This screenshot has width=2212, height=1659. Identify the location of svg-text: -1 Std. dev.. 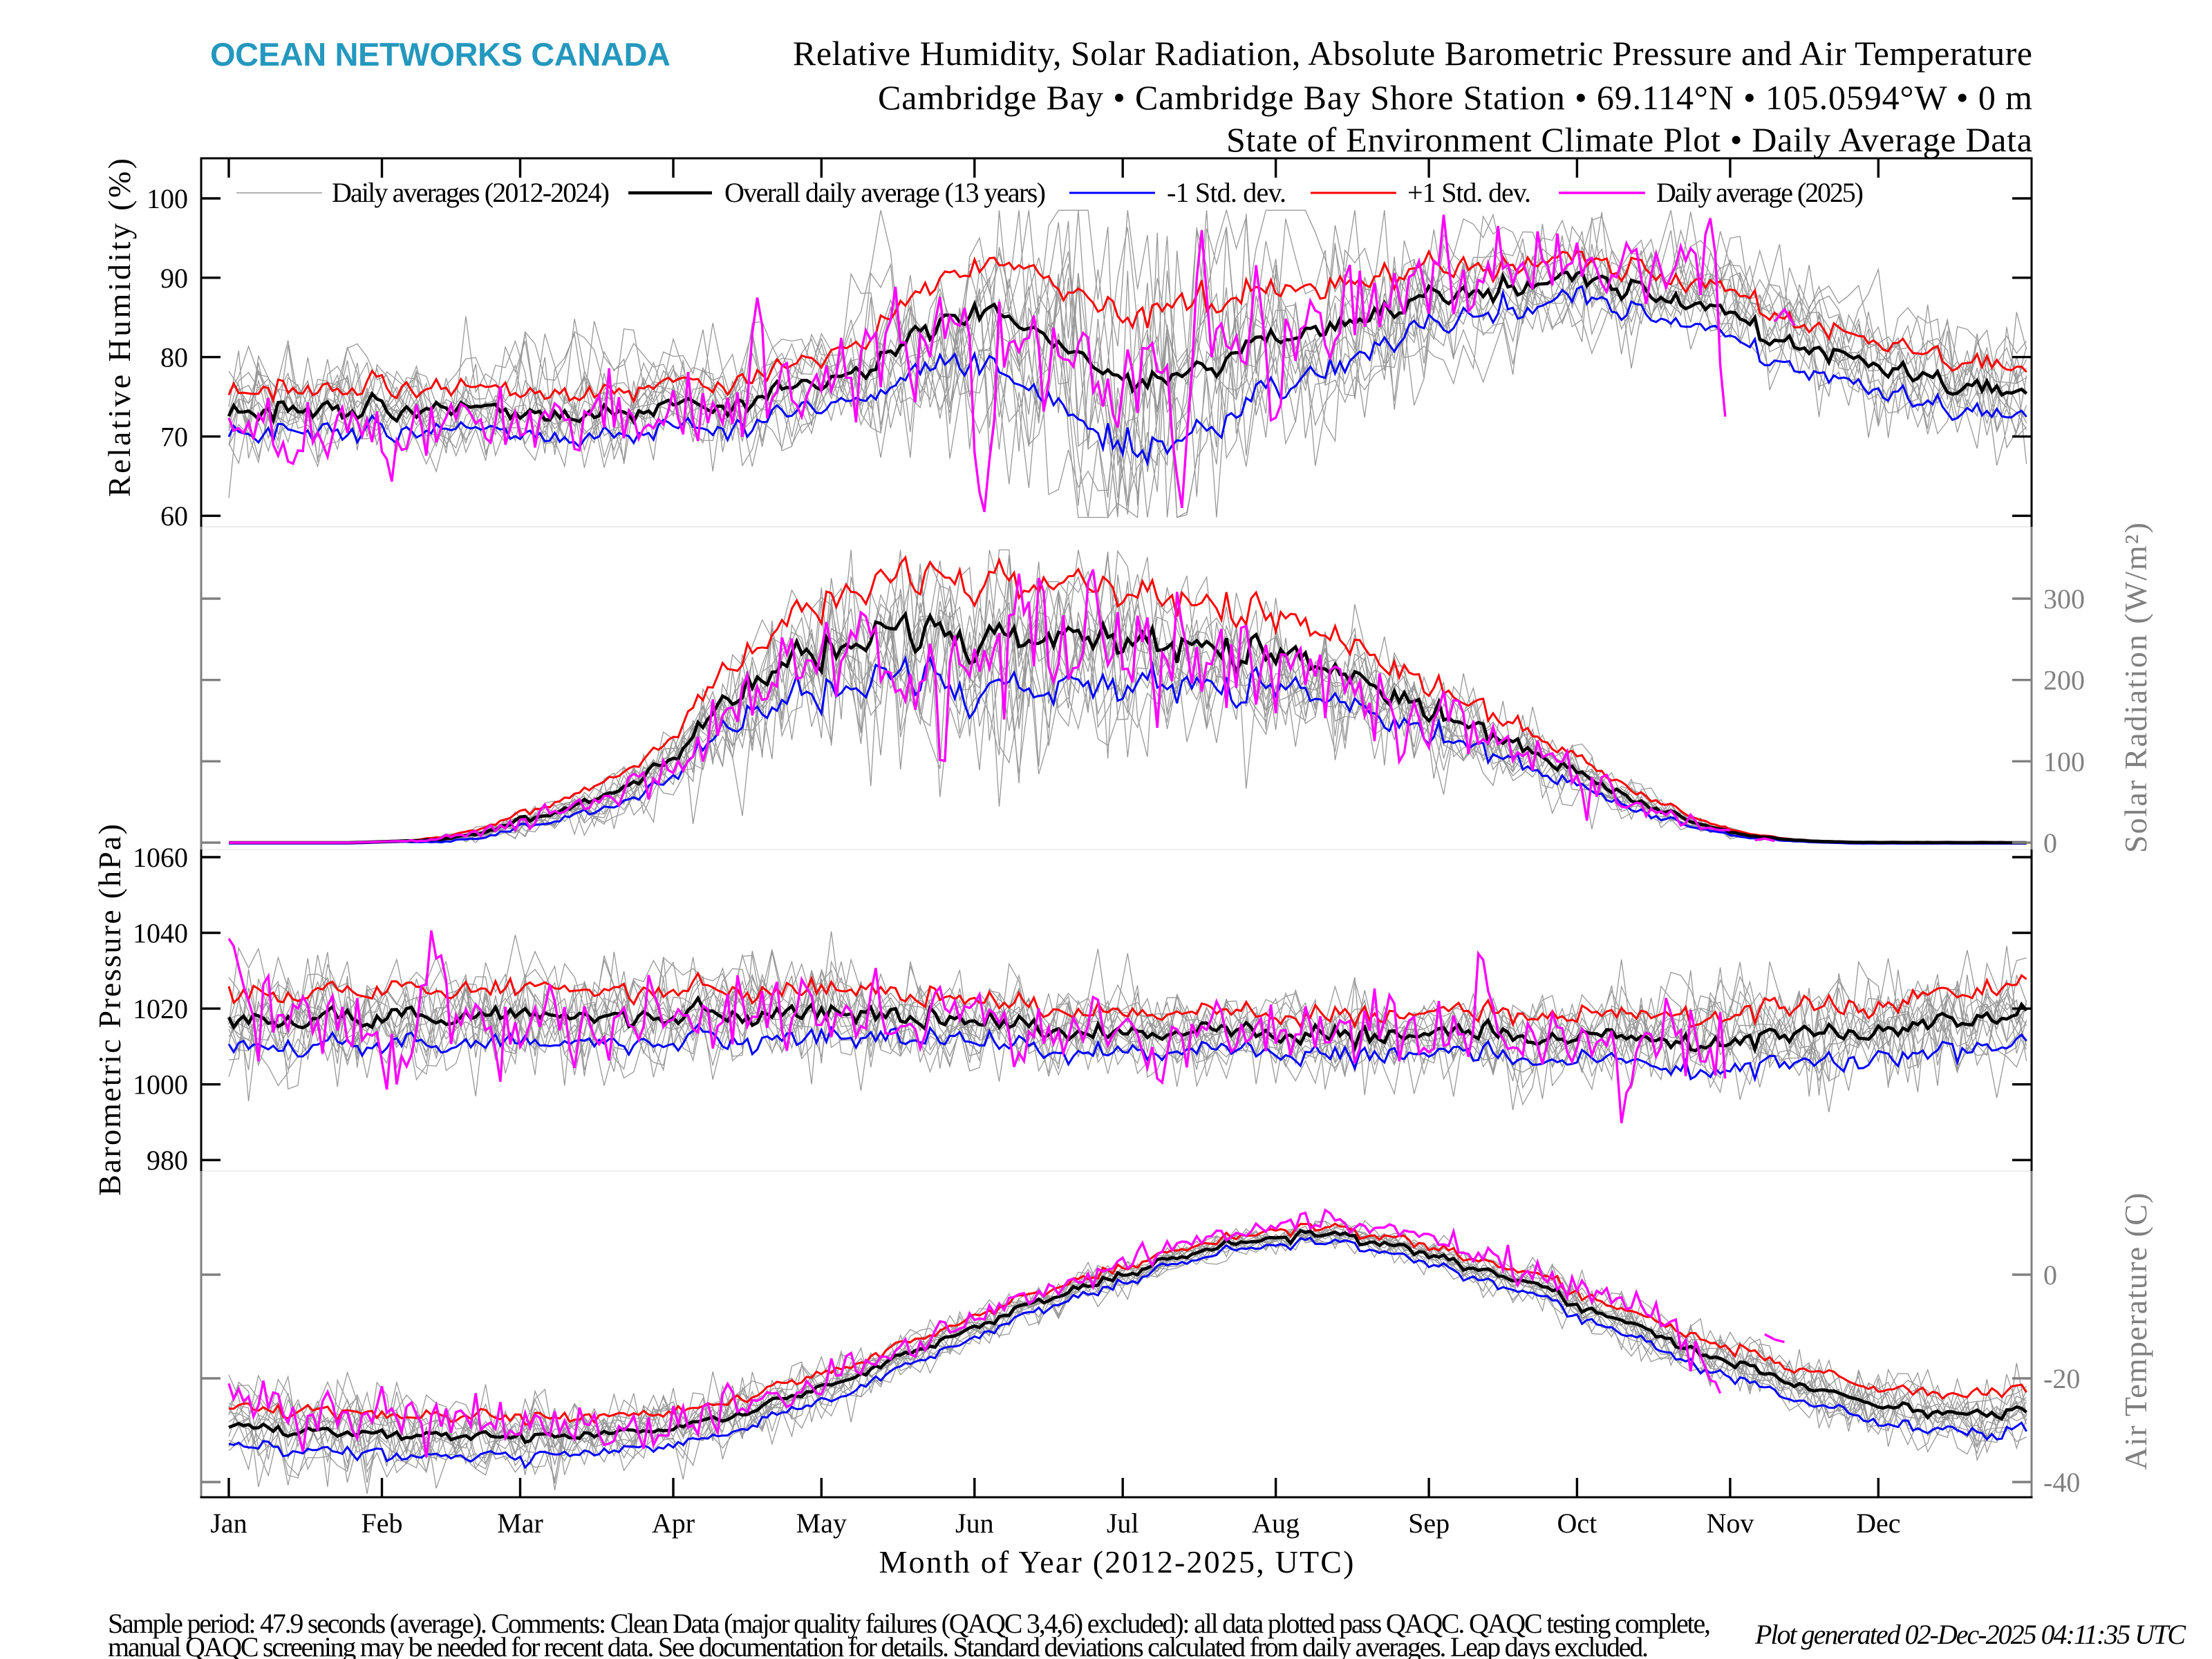
(1227, 192).